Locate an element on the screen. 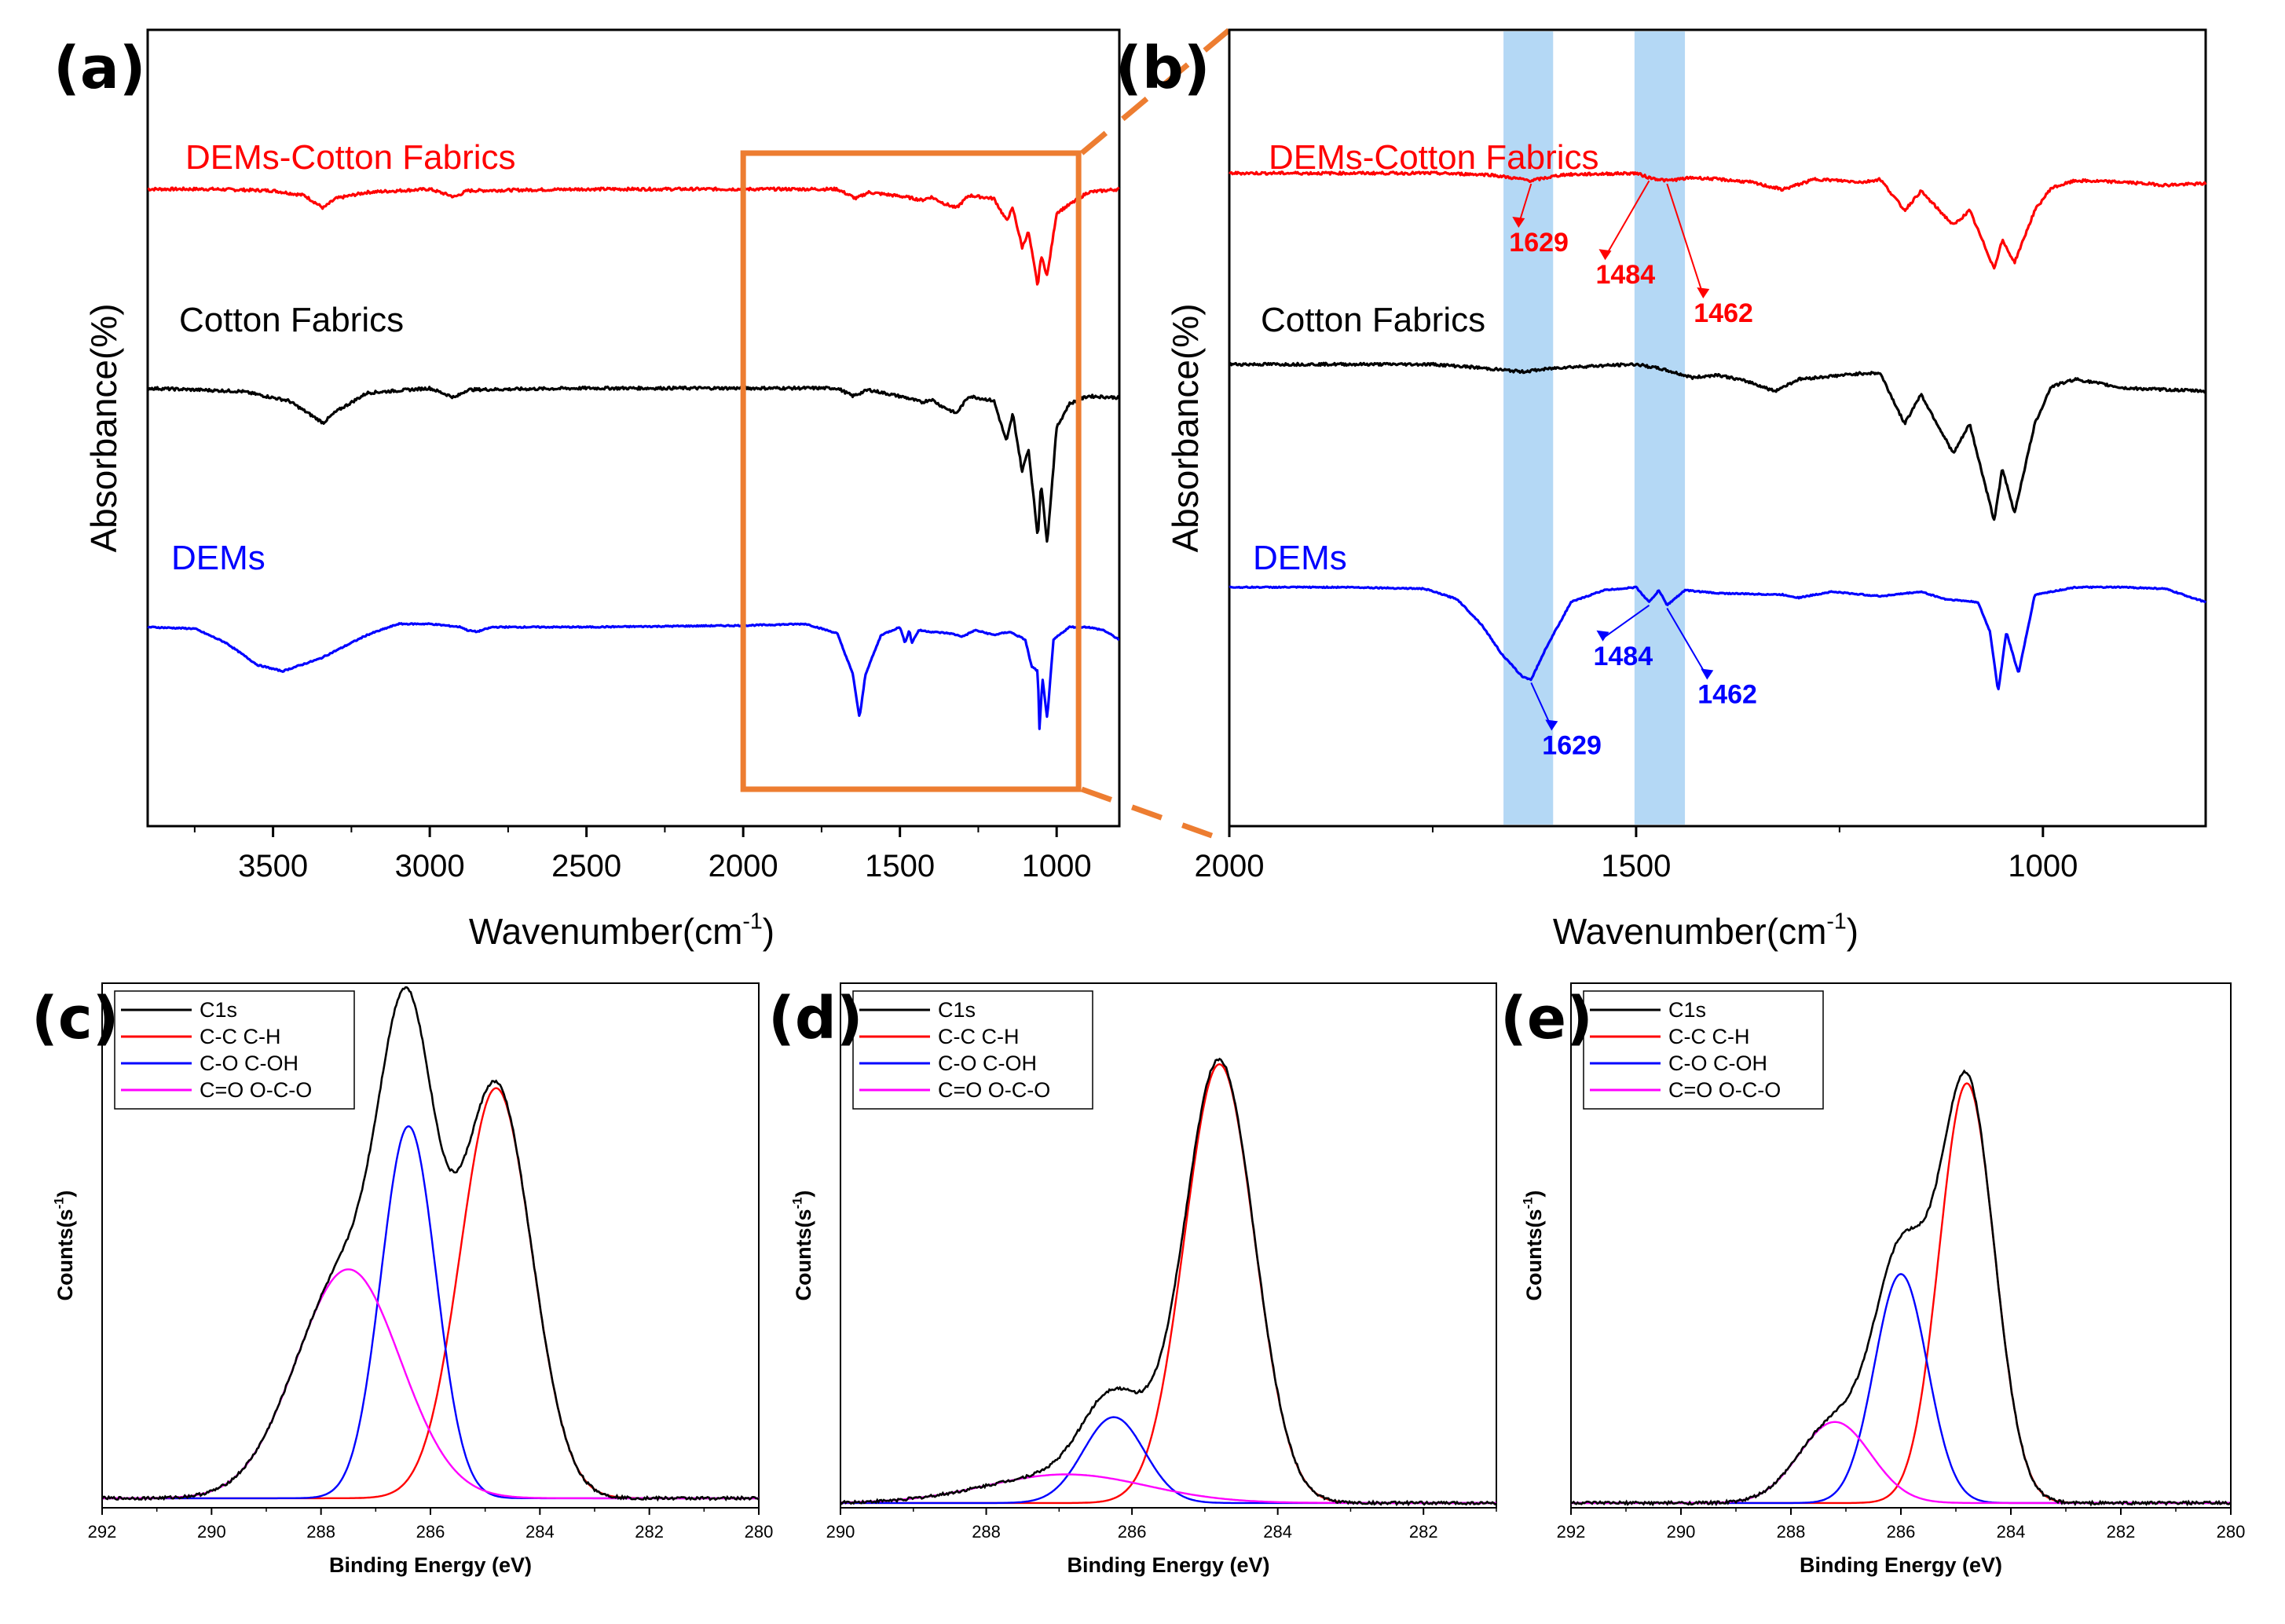  x-axis-label-base: Wavenumber(cm is located at coordinates (605, 932).